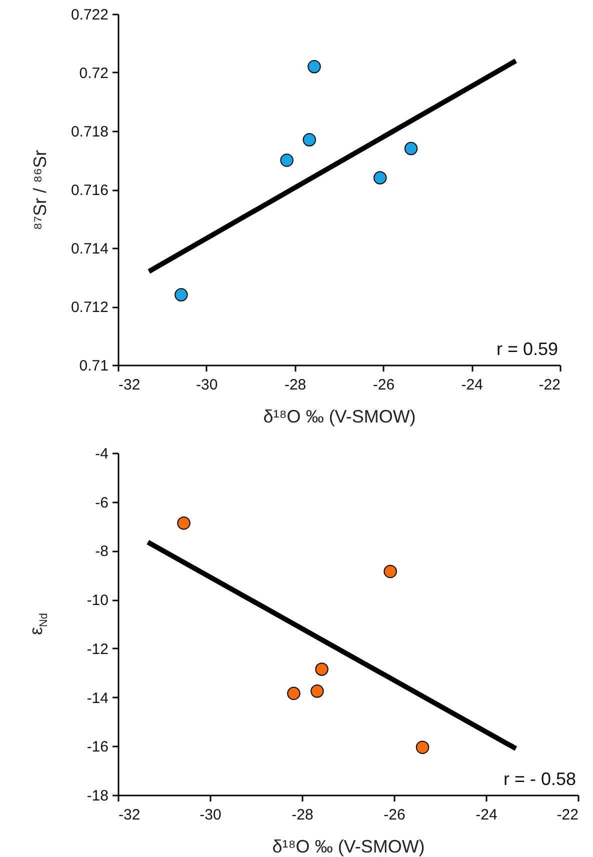 The width and height of the screenshot is (593, 857). What do you see at coordinates (97, 747) in the screenshot?
I see `y-tick-label: -16` at bounding box center [97, 747].